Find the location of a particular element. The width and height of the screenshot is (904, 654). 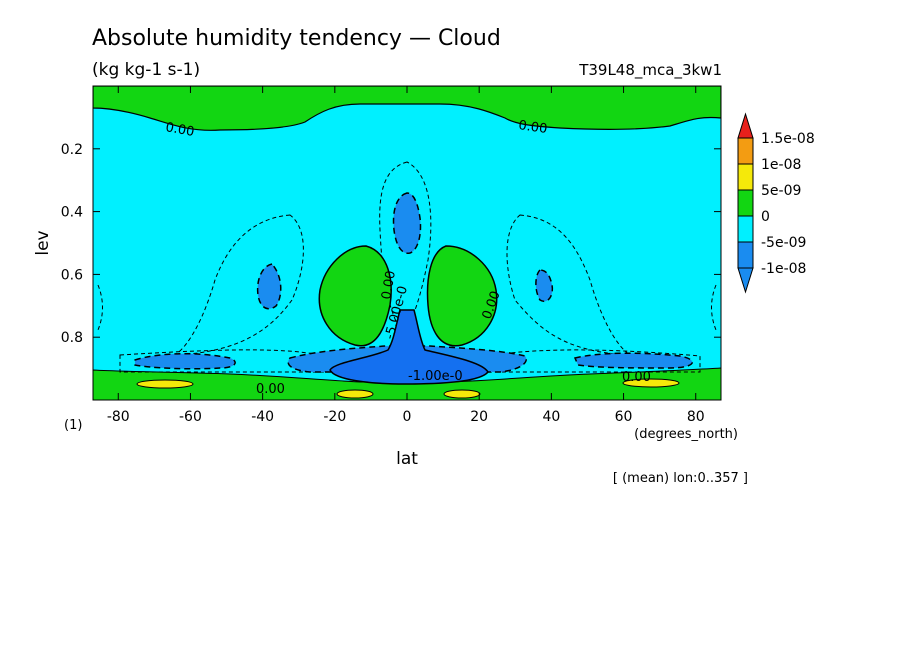

x-tick-label: 0 is located at coordinates (407, 417).